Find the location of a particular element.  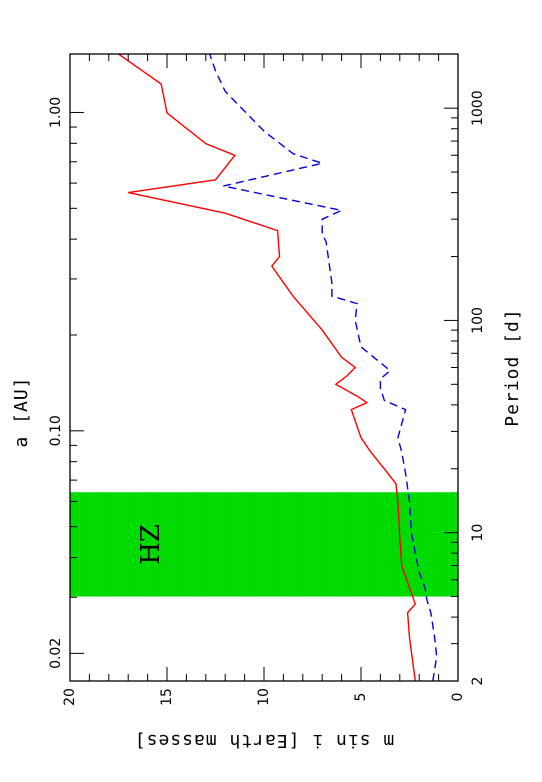

top-axis-title: a [AU] is located at coordinates (21, 411).